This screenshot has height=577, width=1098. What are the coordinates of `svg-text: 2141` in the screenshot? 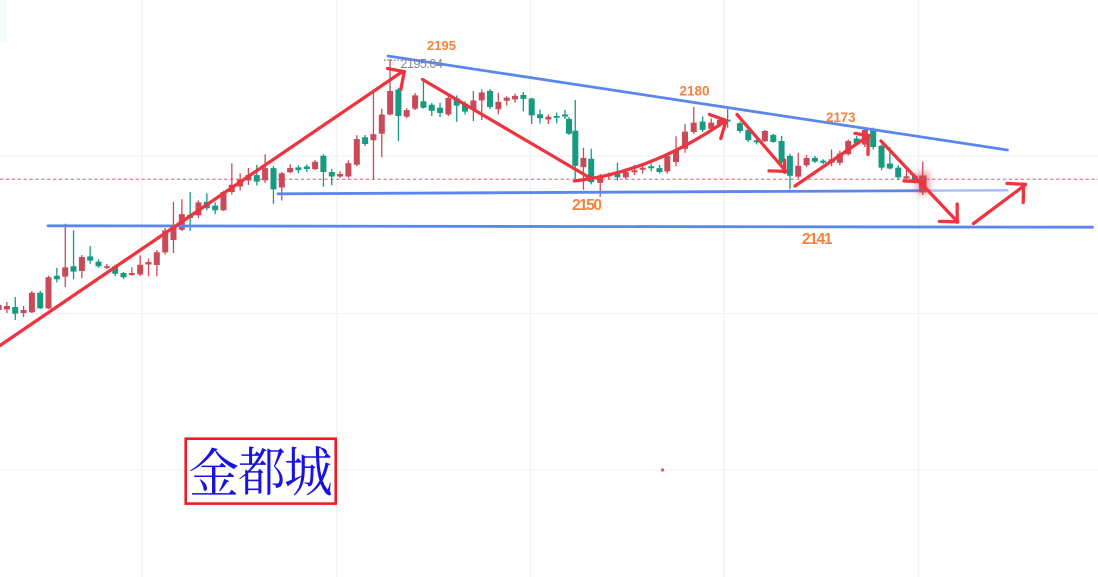 It's located at (817, 239).